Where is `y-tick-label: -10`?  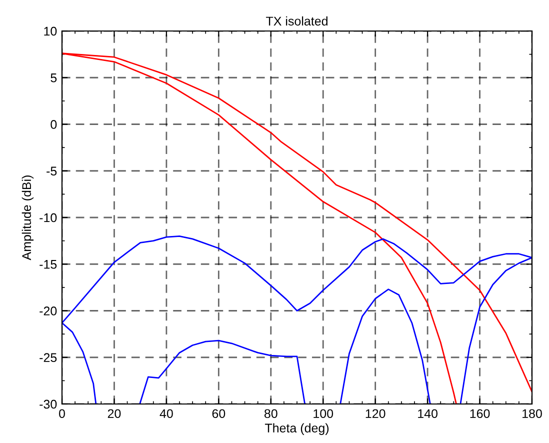 y-tick-label: -10 is located at coordinates (48, 217).